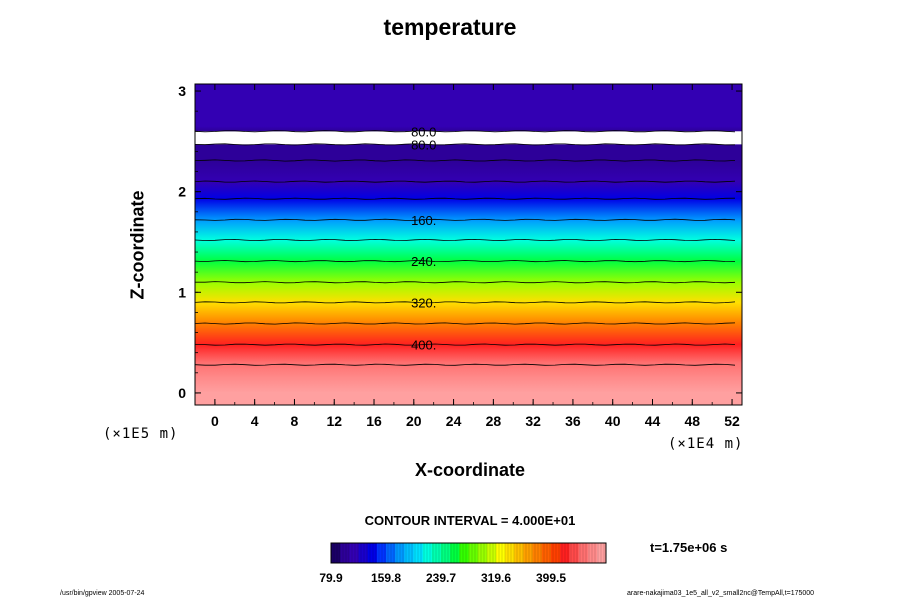 This screenshot has width=900, height=600. I want to click on contour-label: 320., so click(423, 302).